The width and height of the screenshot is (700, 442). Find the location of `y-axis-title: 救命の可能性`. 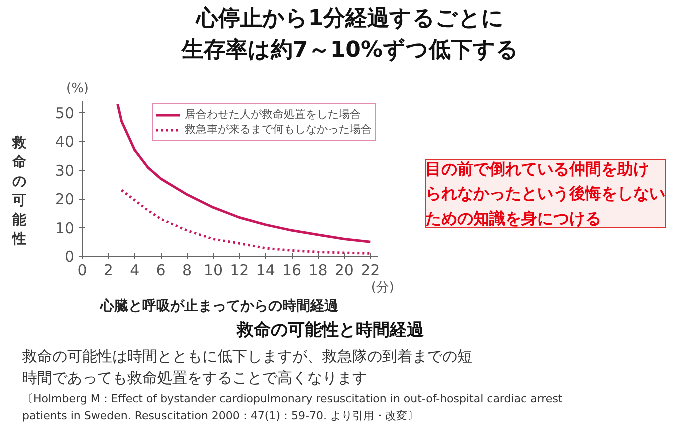

y-axis-title: 救命の可能性 is located at coordinates (20, 192).